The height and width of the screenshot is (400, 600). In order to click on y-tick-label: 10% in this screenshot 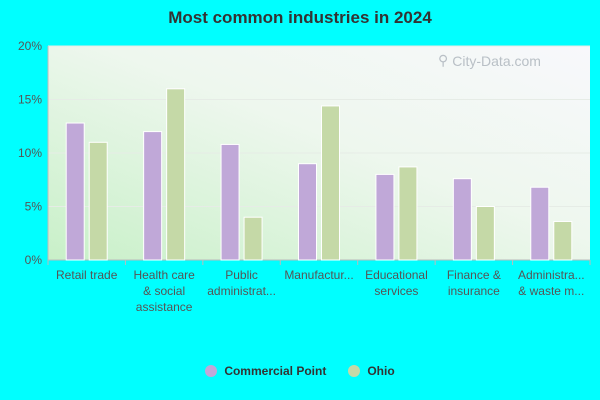, I will do `click(30, 153)`.